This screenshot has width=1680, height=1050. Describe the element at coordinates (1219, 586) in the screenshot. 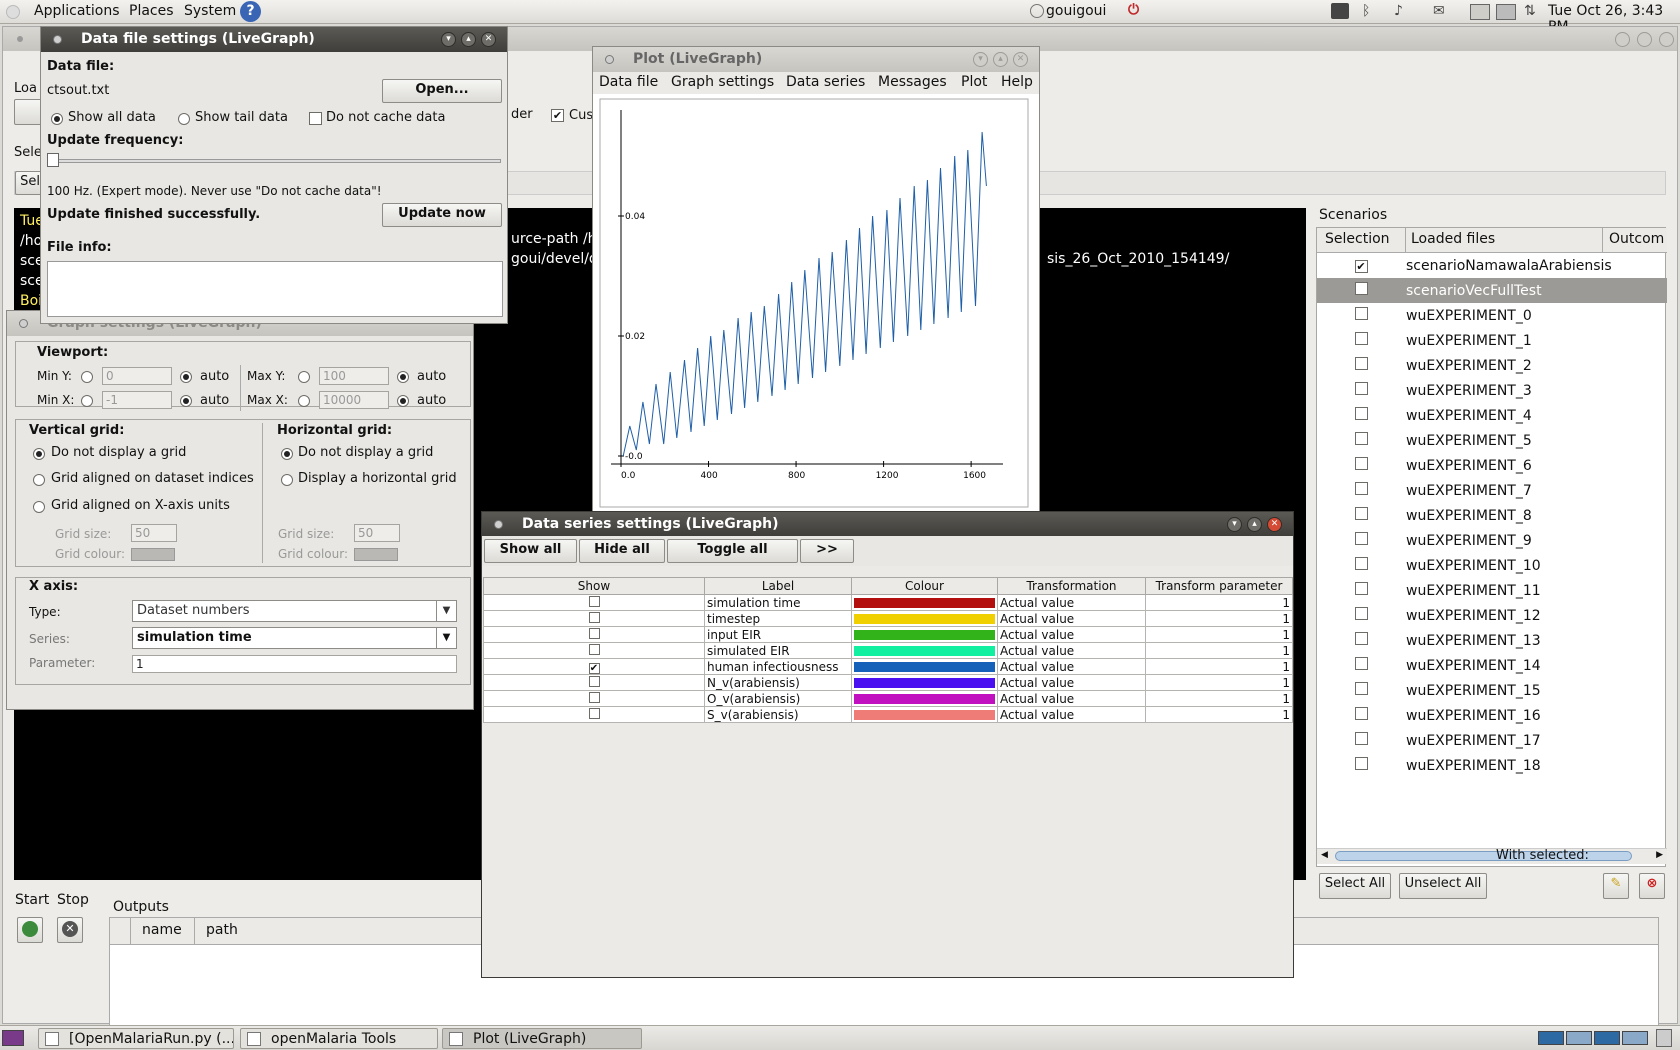

I see `col-transform-parameter: Transform parameter` at that location.